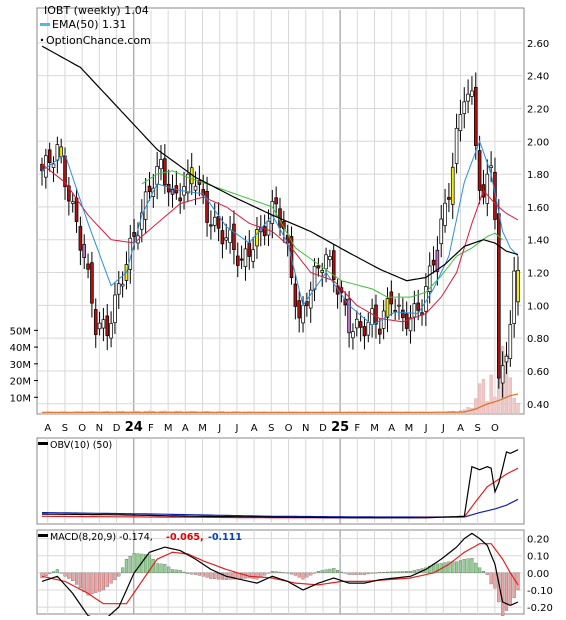 The width and height of the screenshot is (566, 620). What do you see at coordinates (134, 427) in the screenshot?
I see `x-tick-label: 24` at bounding box center [134, 427].